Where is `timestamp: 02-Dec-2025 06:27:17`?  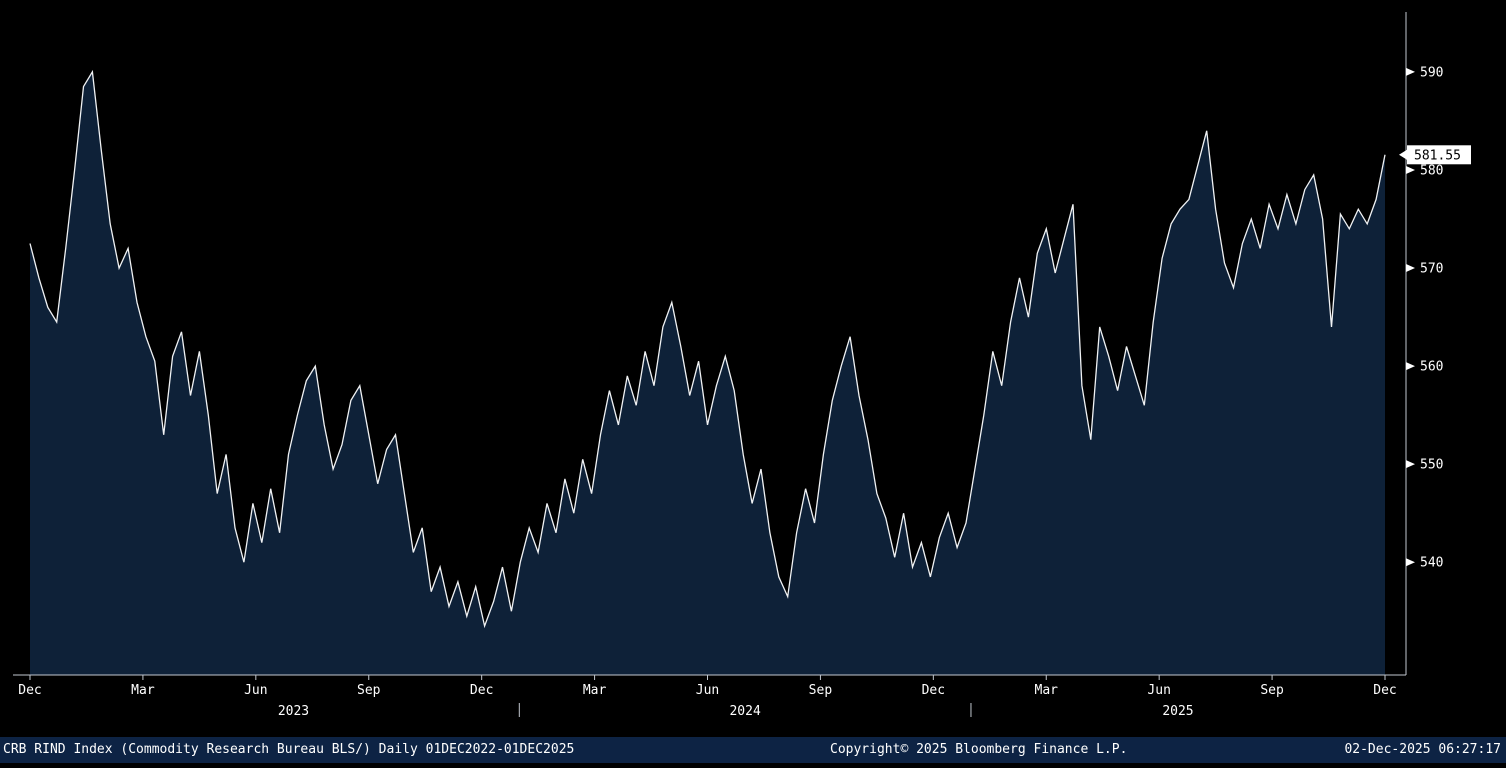 timestamp: 02-Dec-2025 06:27:17 is located at coordinates (1422, 749).